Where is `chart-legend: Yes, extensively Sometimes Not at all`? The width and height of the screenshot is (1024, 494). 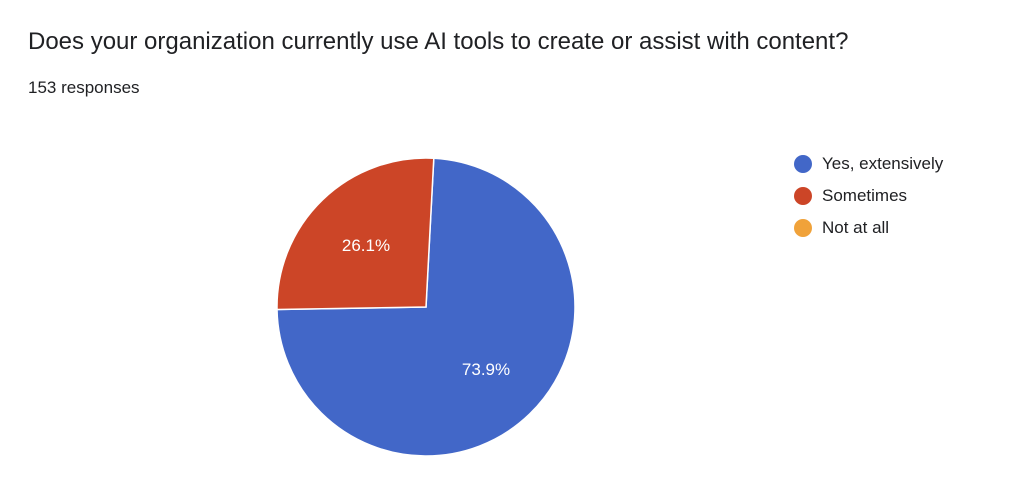 chart-legend: Yes, extensively Sometimes Not at all is located at coordinates (868, 202).